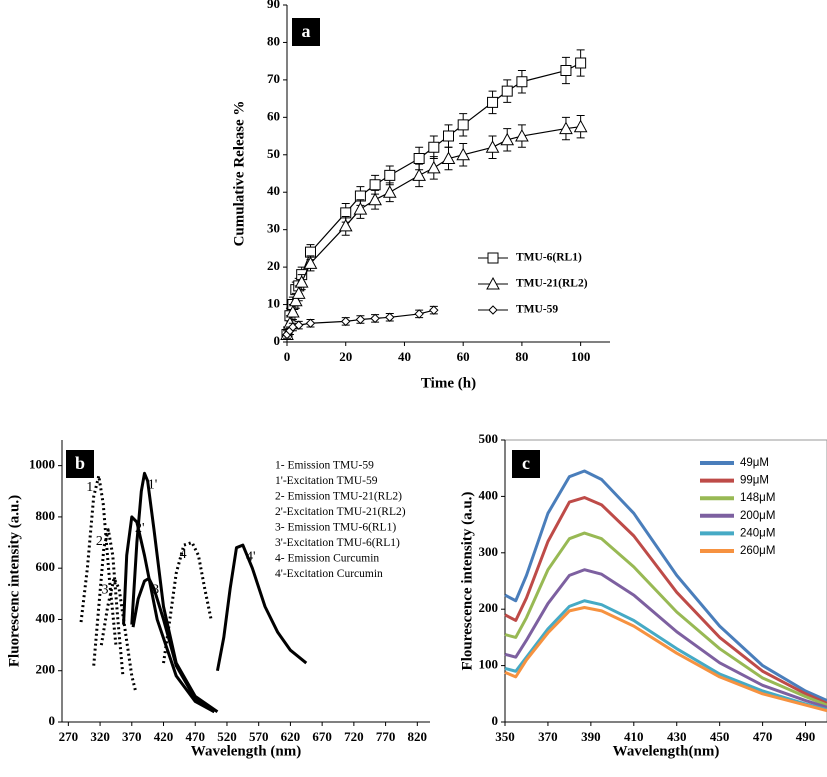 The height and width of the screenshot is (777, 827). Describe the element at coordinates (666, 751) in the screenshot. I see `x-axis-title: Wavelength(nm)` at that location.